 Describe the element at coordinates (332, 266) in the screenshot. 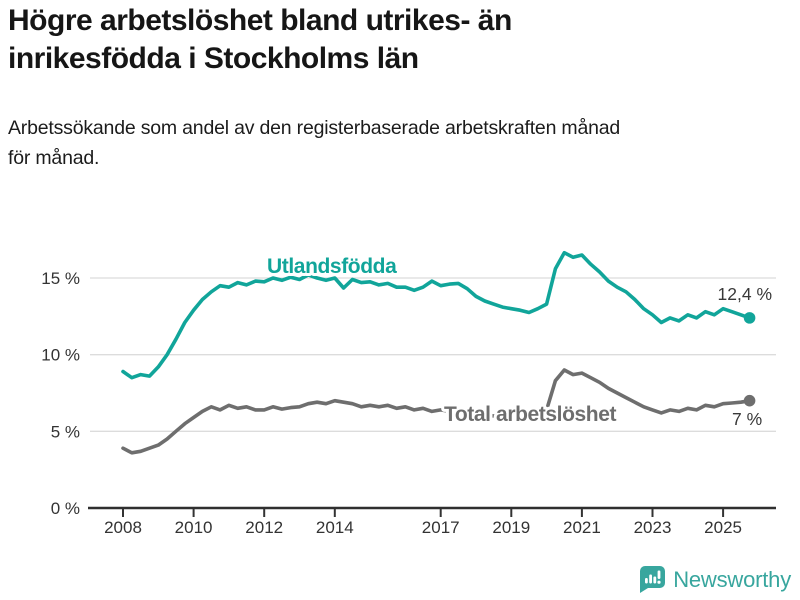

I see `series-label: Utlandsfödda` at that location.